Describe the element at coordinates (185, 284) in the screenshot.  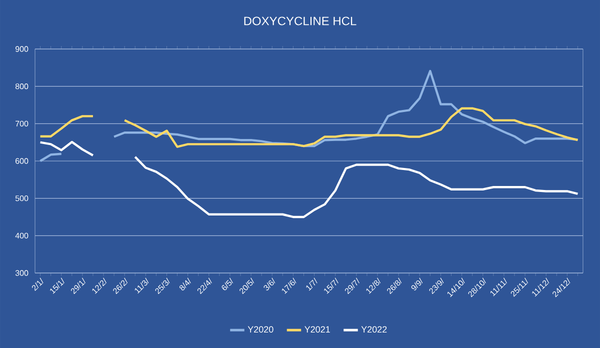
I see `x-tick-label: 8/4/` at that location.